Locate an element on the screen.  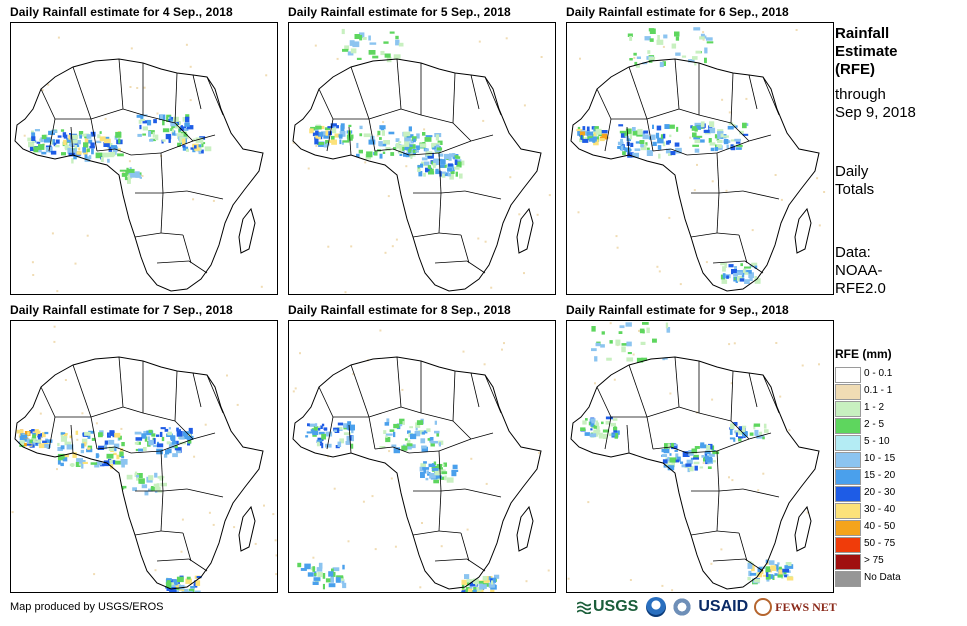
legend-label: > 75 is located at coordinates (874, 560).